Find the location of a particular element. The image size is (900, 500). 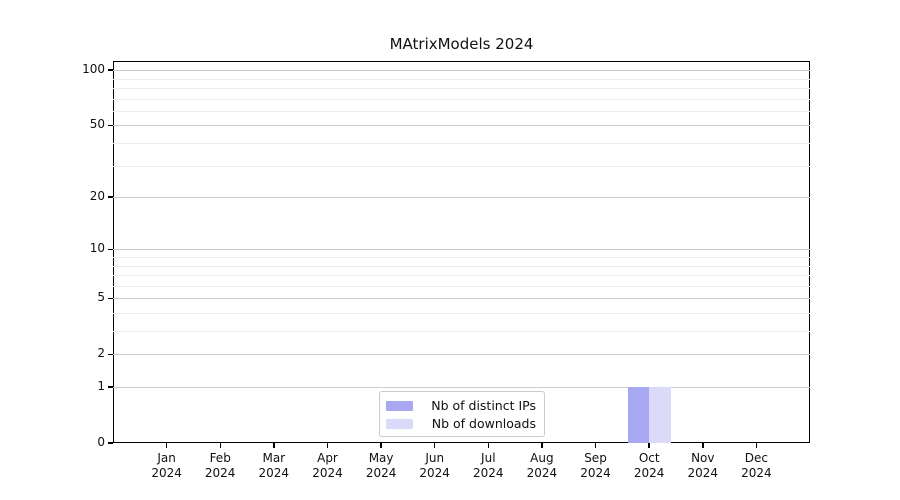

bar-downloads is located at coordinates (660, 415).